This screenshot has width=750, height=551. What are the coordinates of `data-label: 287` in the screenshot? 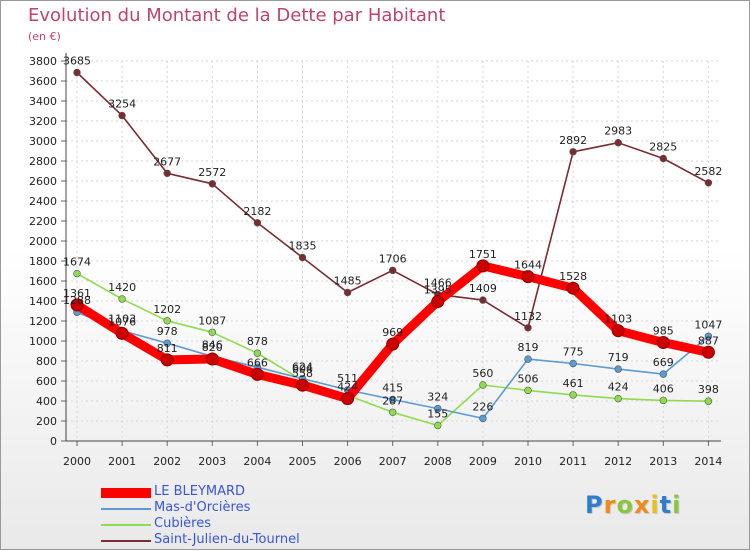 It's located at (392, 400).